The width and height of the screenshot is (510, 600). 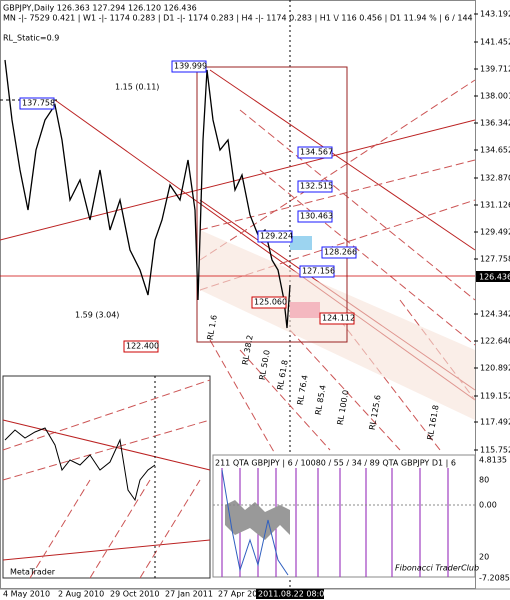 I want to click on current-price: 126.436, so click(x=494, y=277).